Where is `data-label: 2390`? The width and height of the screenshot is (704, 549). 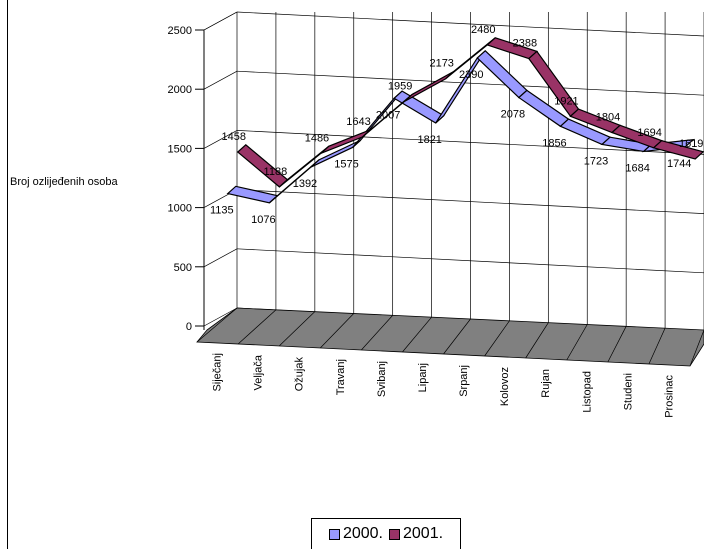 data-label: 2390 is located at coordinates (471, 75).